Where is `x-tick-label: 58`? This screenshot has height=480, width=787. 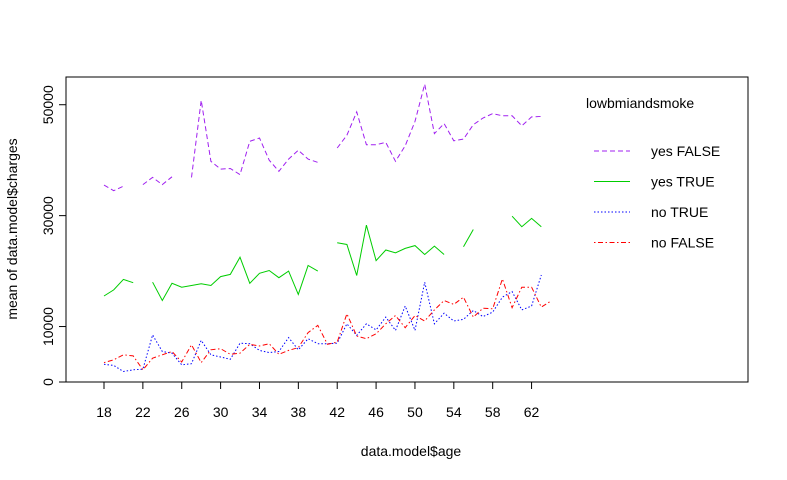
x-tick-label: 58 is located at coordinates (493, 412).